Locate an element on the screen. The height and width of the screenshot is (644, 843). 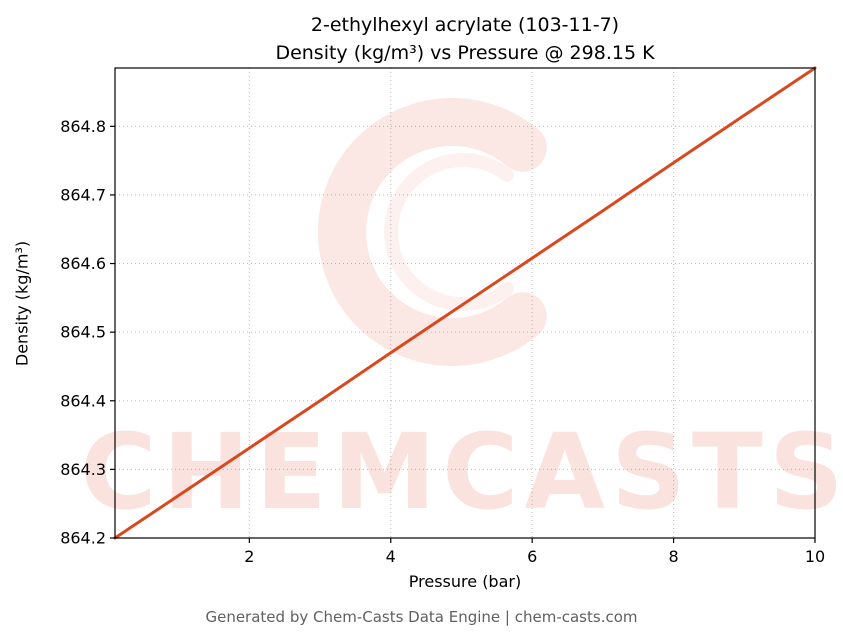
x-tick-label: 6 is located at coordinates (532, 556).